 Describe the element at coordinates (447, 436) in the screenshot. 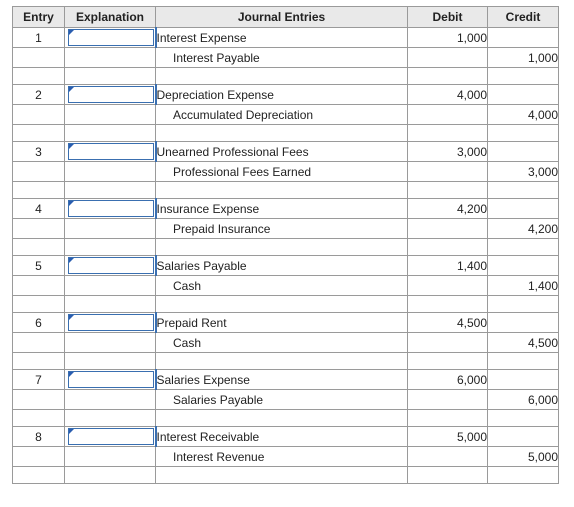

I see `debit-amount: 5,000` at that location.